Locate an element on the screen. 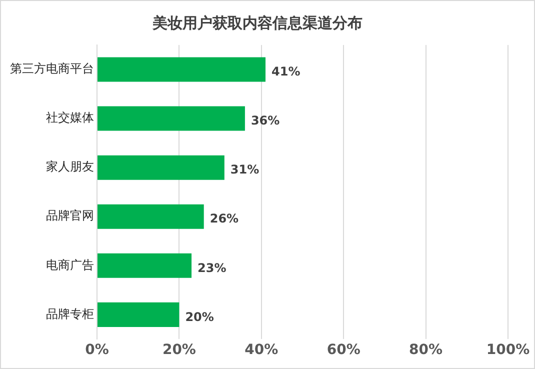 The image size is (535, 369). y-tick-label: 家人朋友 is located at coordinates (70, 167).